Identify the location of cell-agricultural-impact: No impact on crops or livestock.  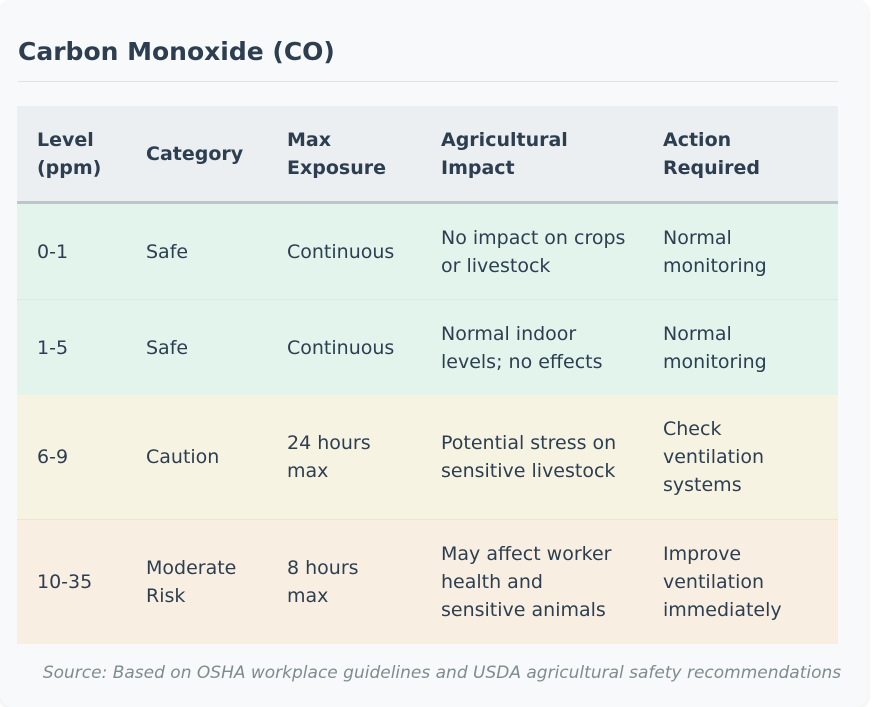
(532, 251).